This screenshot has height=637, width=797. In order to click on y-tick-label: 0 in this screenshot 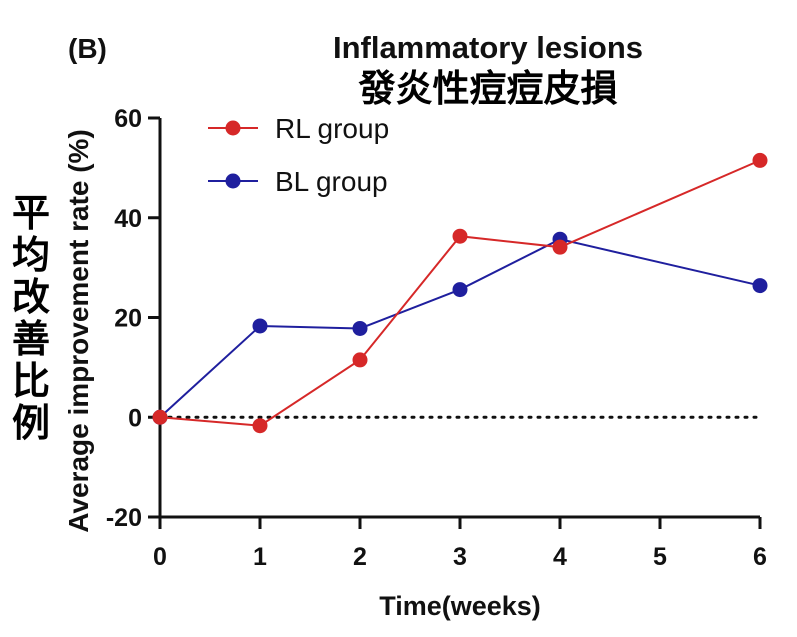, I will do `click(135, 418)`.